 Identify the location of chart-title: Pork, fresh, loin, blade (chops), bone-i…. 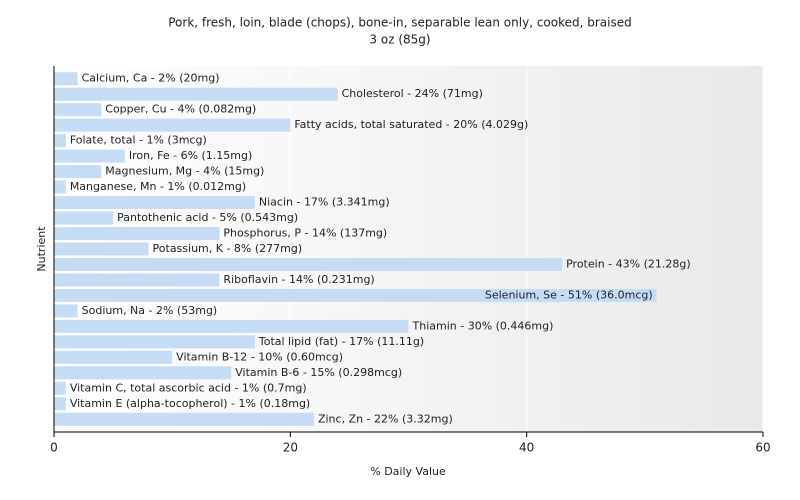
(400, 23).